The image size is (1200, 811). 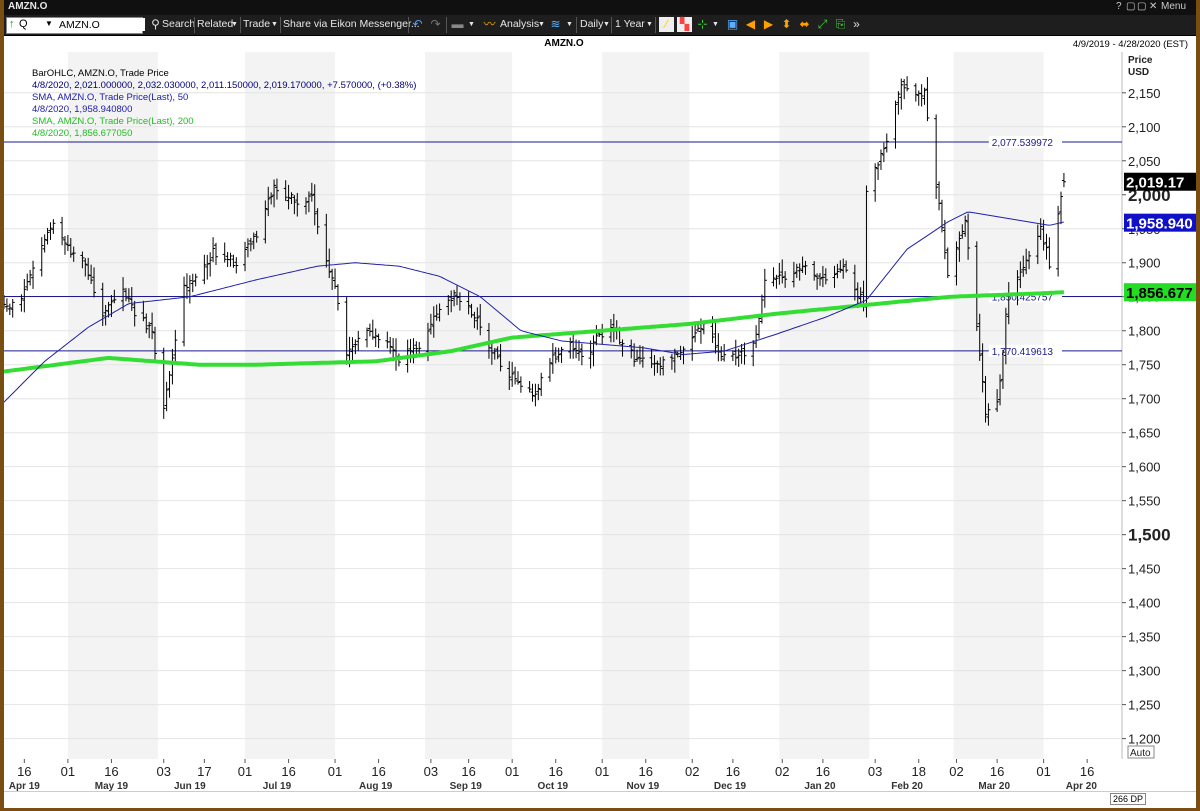 What do you see at coordinates (804, 24) in the screenshot?
I see `expand-horizontal-icon: ⬌` at bounding box center [804, 24].